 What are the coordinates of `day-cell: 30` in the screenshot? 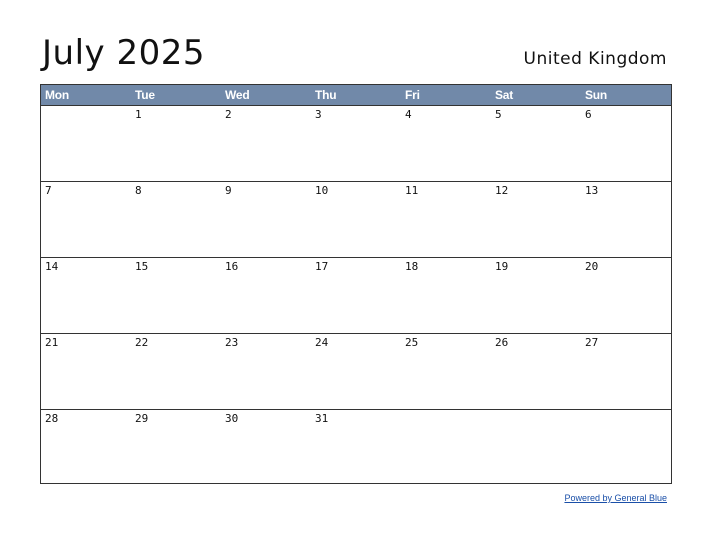 It's located at (232, 418).